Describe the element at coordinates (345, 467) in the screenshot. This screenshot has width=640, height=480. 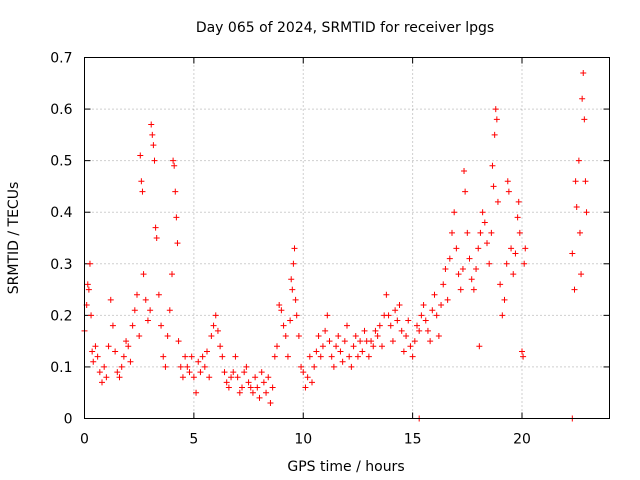
I see `x-axis-label: GPS time / hours` at that location.